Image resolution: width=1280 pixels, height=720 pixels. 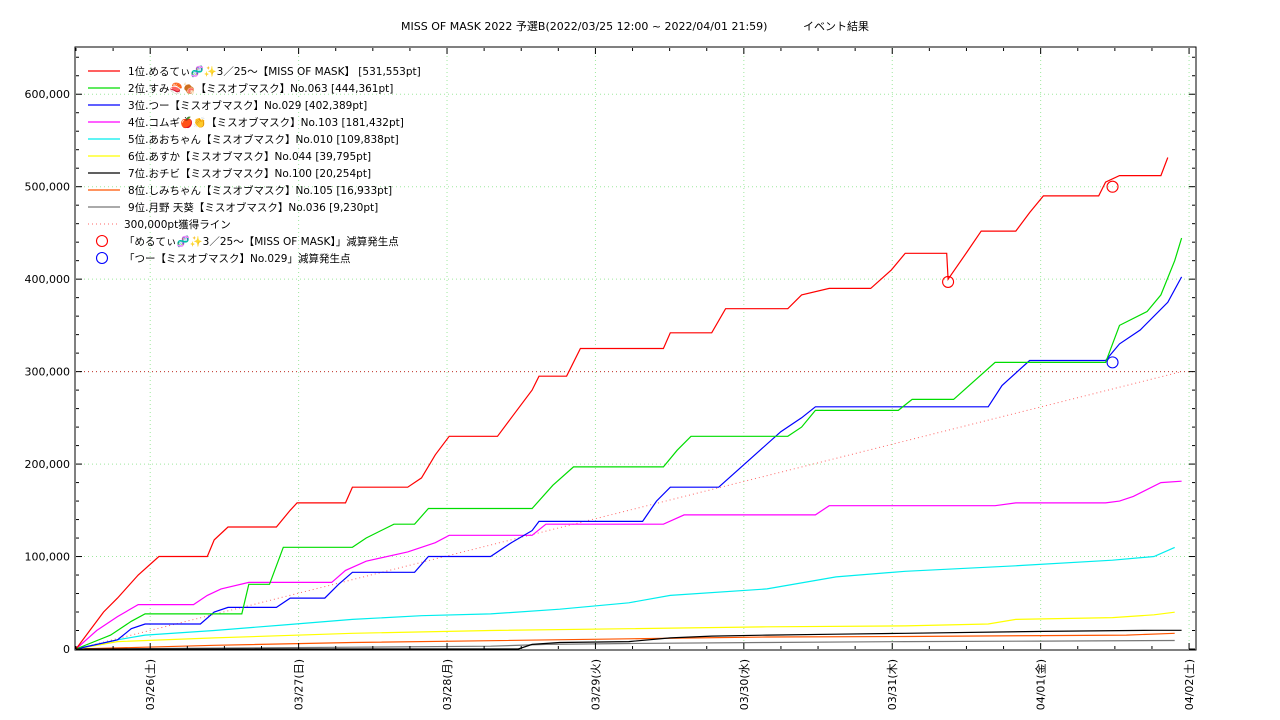 I want to click on legend-label-7: 7位.おチビ【ミスオブマスク】No.100 [20,254pt], so click(x=249, y=173).